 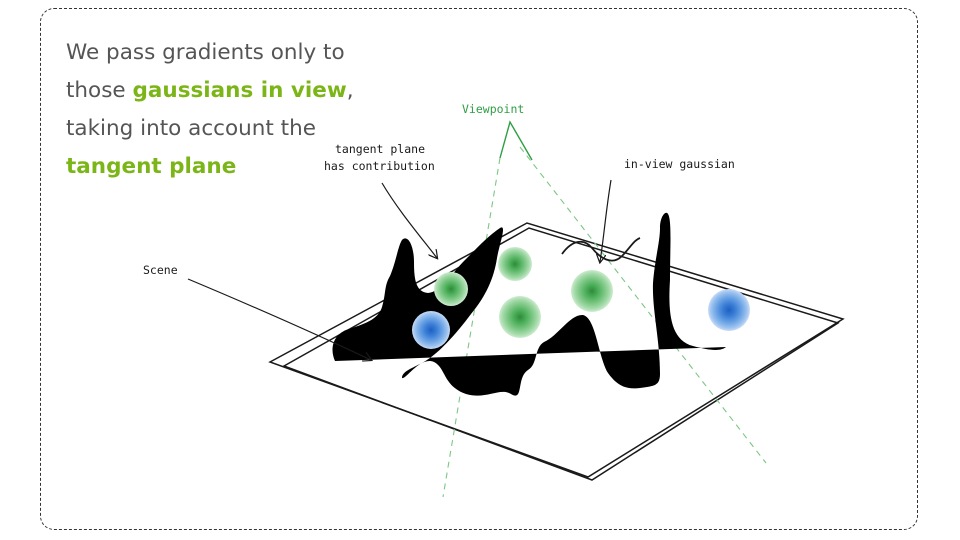 What do you see at coordinates (493, 109) in the screenshot?
I see `viewpoint-label: Viewpoint` at bounding box center [493, 109].